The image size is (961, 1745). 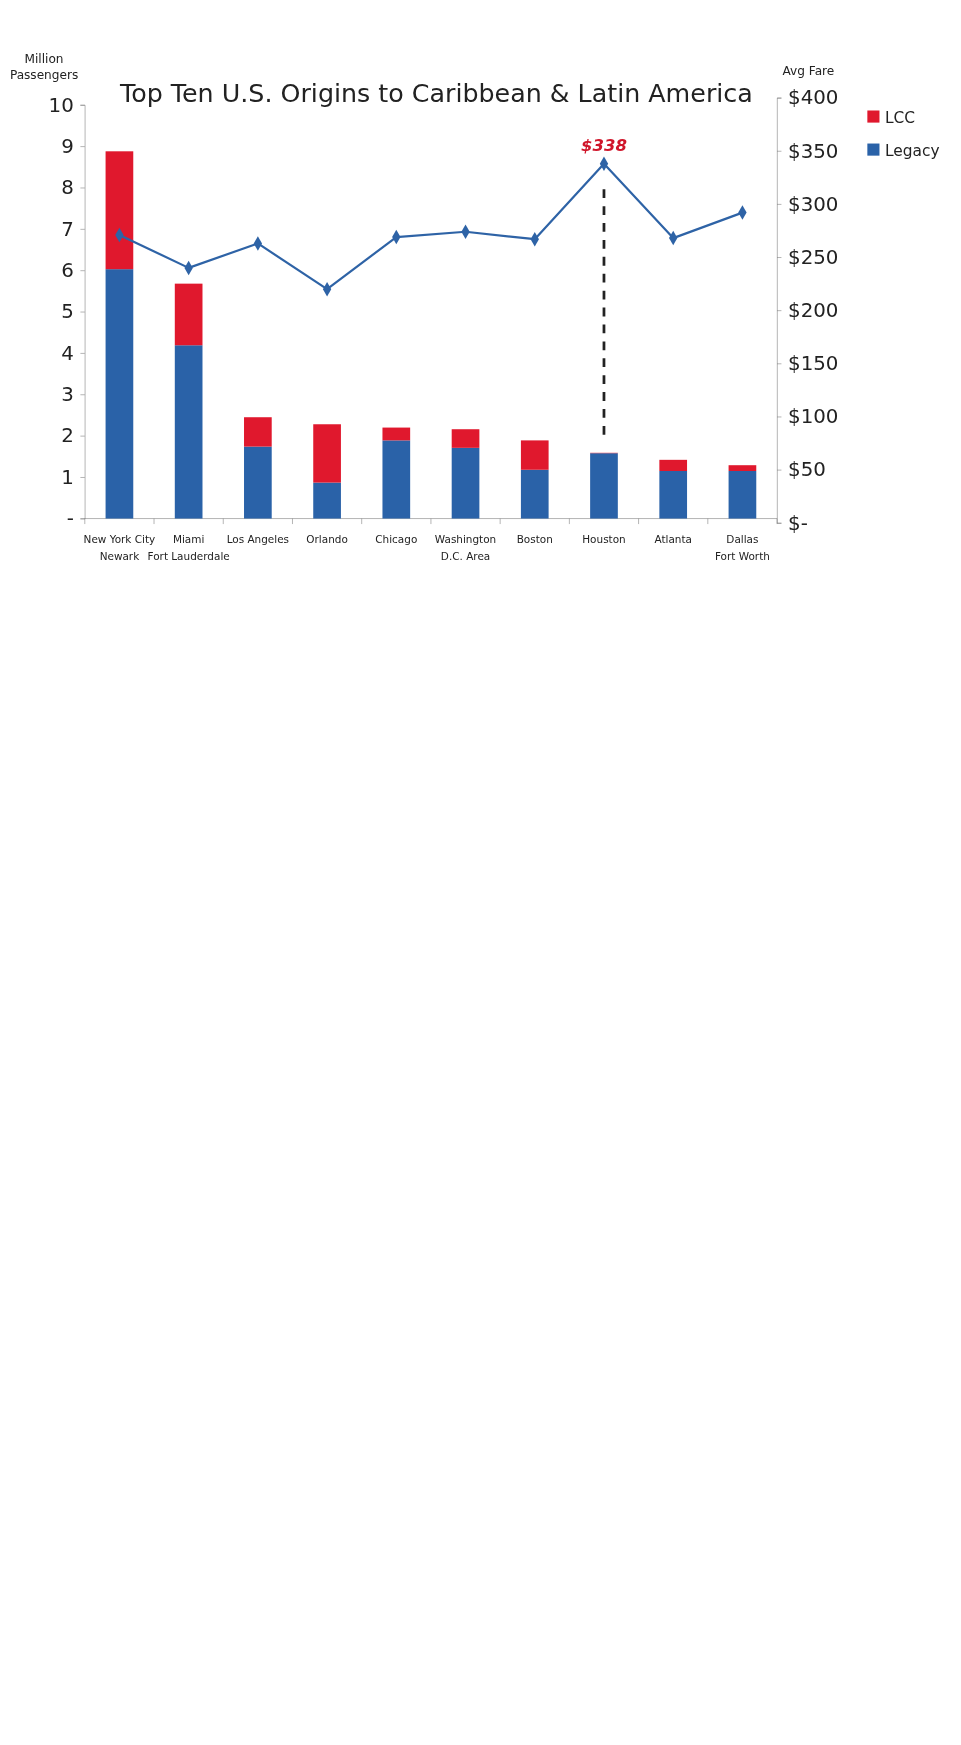 What do you see at coordinates (813, 311) in the screenshot?
I see `y2-tick-label: $200` at bounding box center [813, 311].